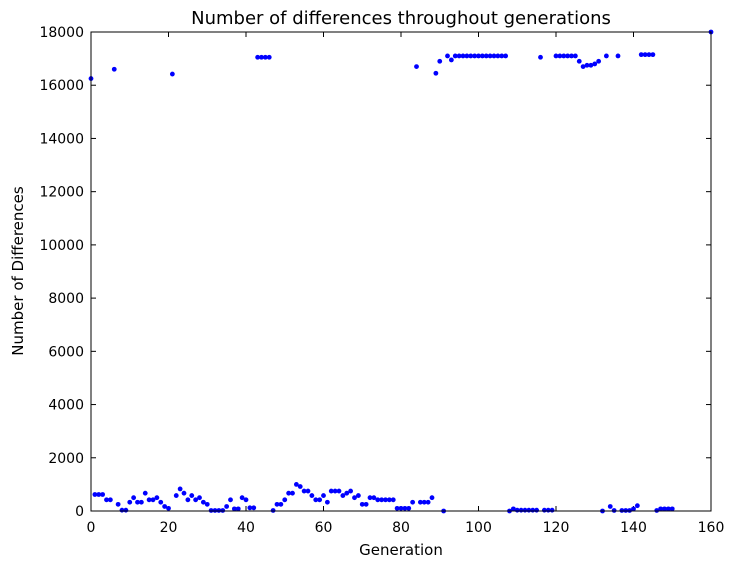 Image resolution: width=734 pixels, height=570 pixels. What do you see at coordinates (633, 528) in the screenshot?
I see `x-tick-label: 140` at bounding box center [633, 528].